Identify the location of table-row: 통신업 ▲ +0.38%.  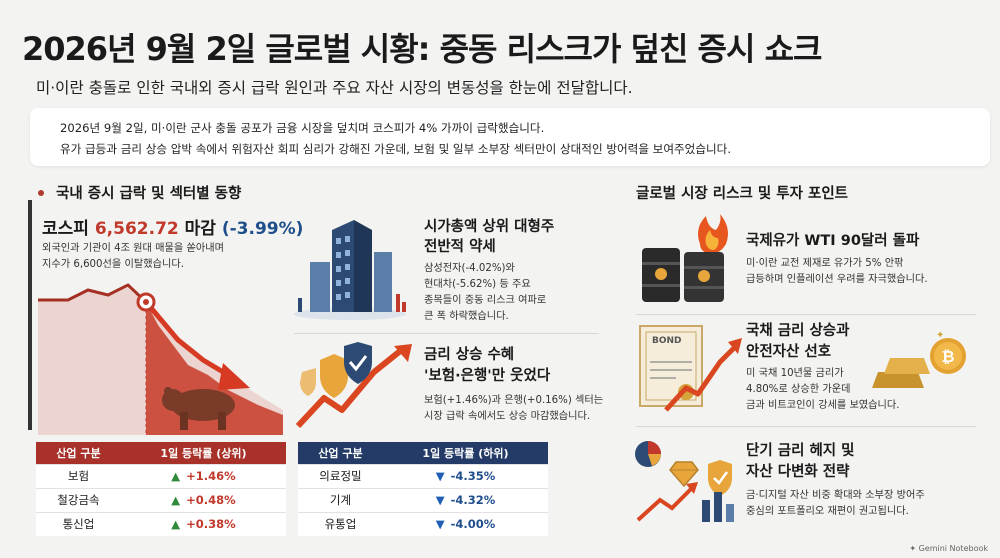
(161, 523).